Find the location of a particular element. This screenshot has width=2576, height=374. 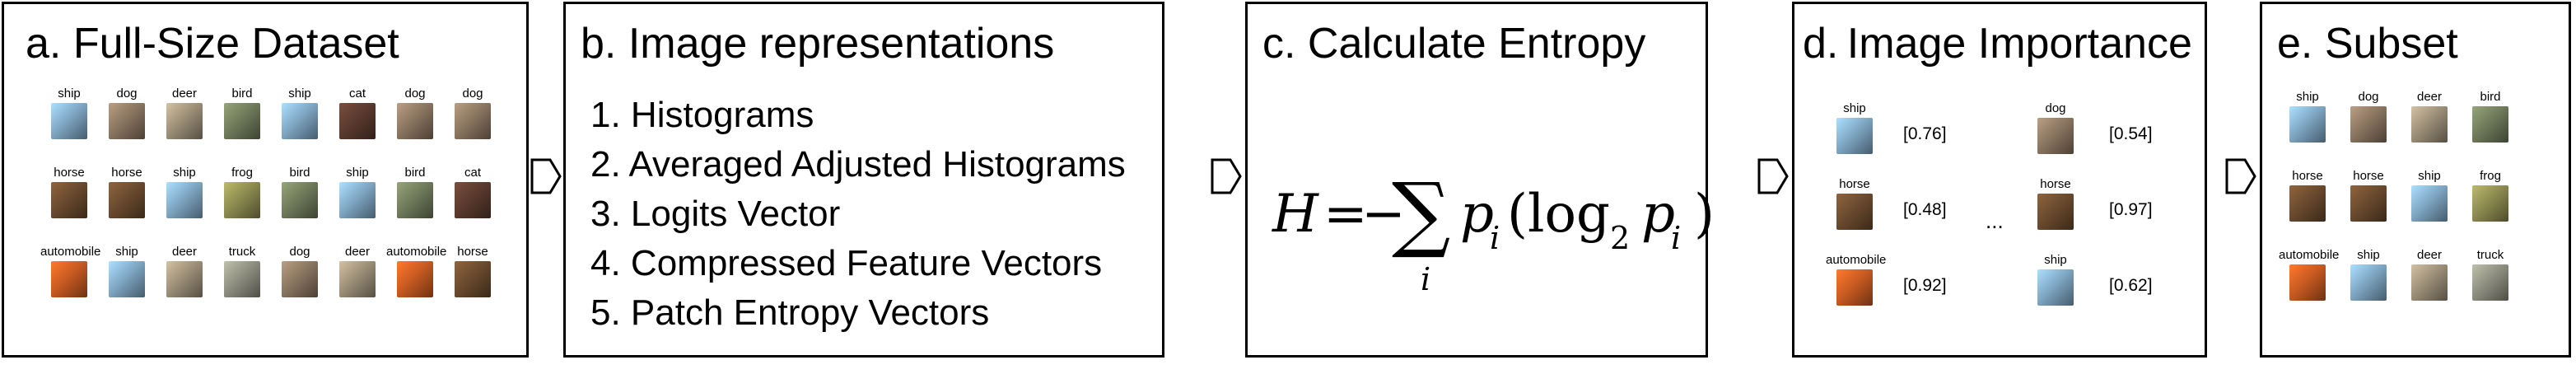

importance-score: [0.54] is located at coordinates (2131, 133).